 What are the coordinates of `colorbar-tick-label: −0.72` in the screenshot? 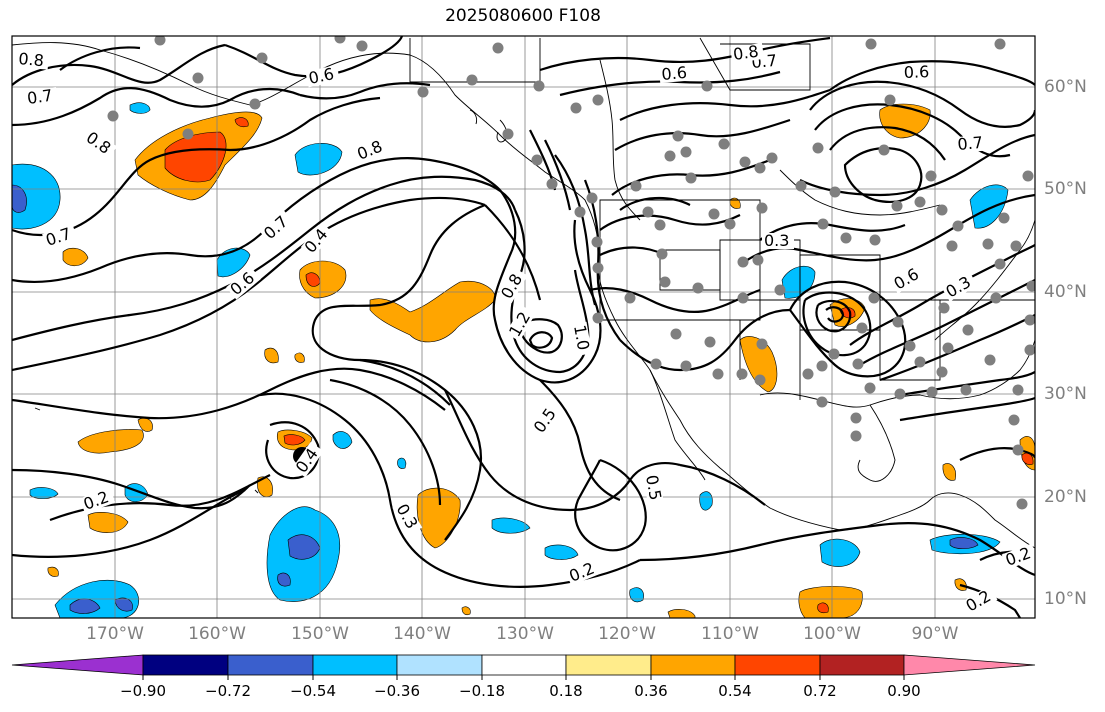 It's located at (228, 691).